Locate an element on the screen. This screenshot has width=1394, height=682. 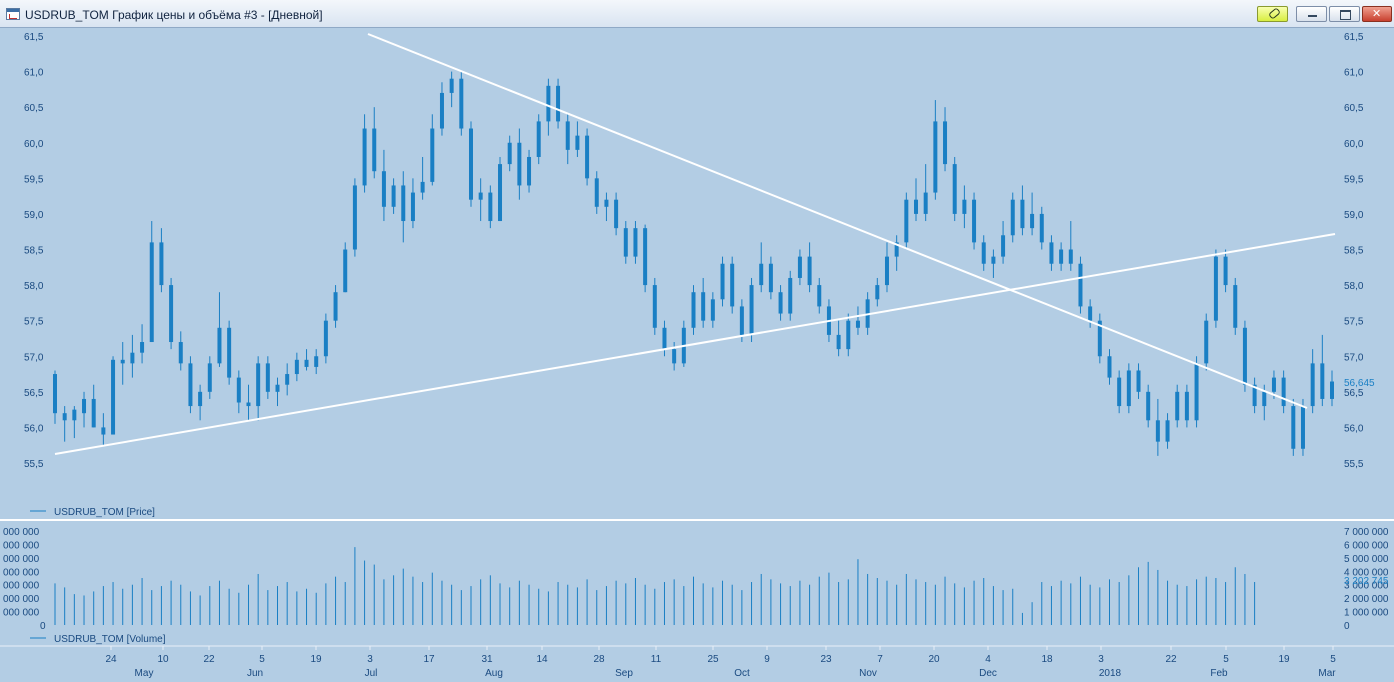
time-month-label: Feb is located at coordinates (1219, 673).